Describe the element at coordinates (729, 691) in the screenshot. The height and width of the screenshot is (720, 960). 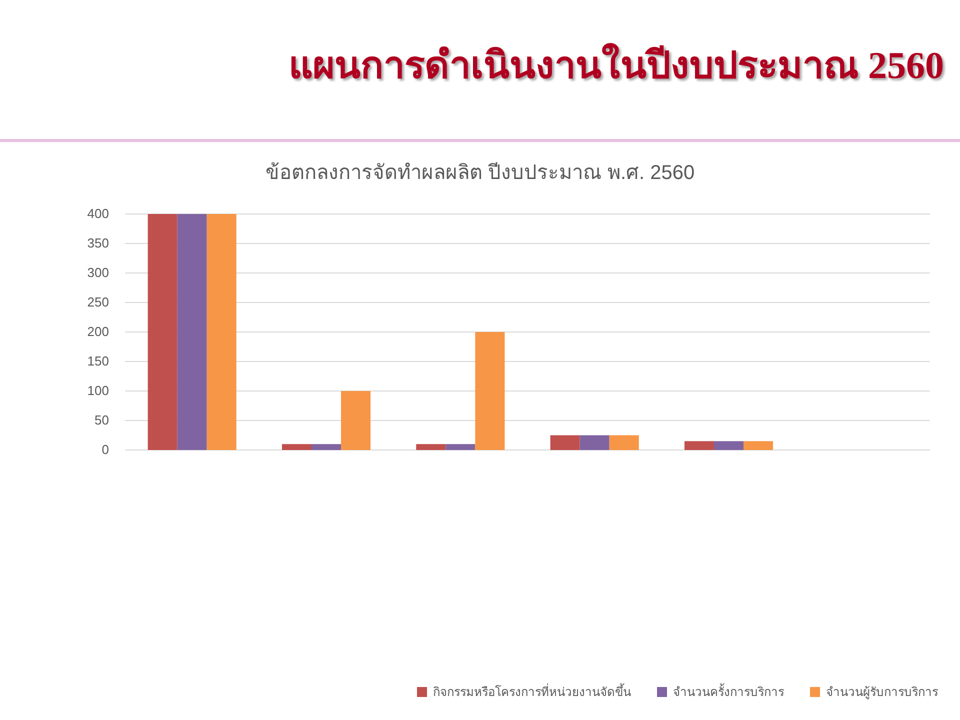
I see `legend-label: จำนวนครั้งการบริการ` at that location.